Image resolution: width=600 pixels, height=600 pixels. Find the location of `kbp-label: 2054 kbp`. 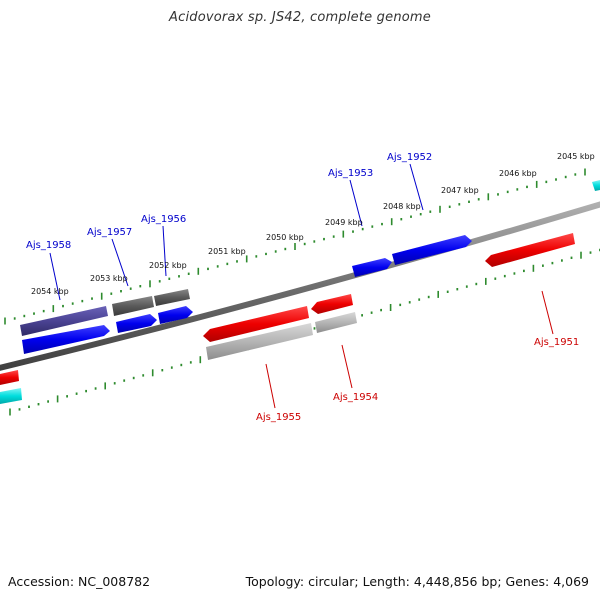

kbp-label: 2054 kbp is located at coordinates (50, 291).